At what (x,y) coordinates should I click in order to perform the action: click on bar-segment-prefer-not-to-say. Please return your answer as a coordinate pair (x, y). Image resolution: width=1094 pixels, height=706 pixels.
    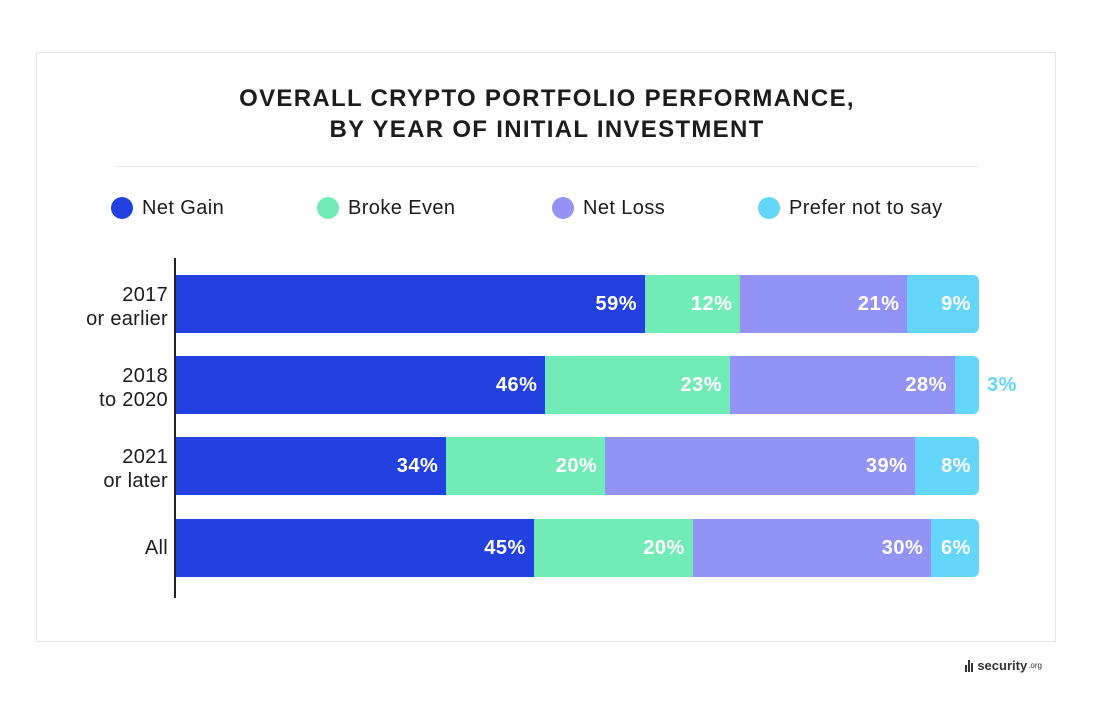
    Looking at the image, I should click on (966, 385).